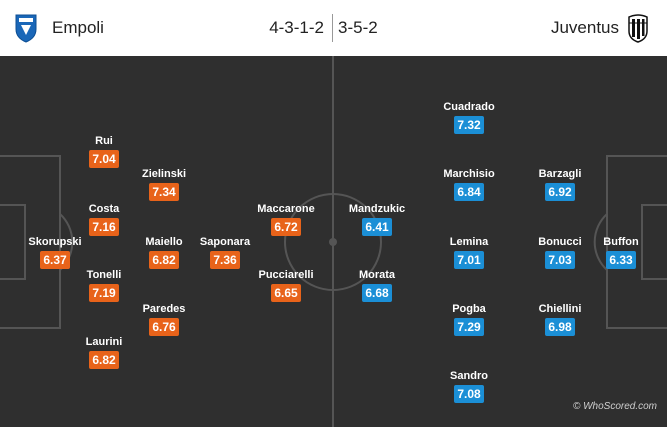 The width and height of the screenshot is (667, 427). Describe the element at coordinates (26, 28) in the screenshot. I see `empoli-crest-icon` at that location.